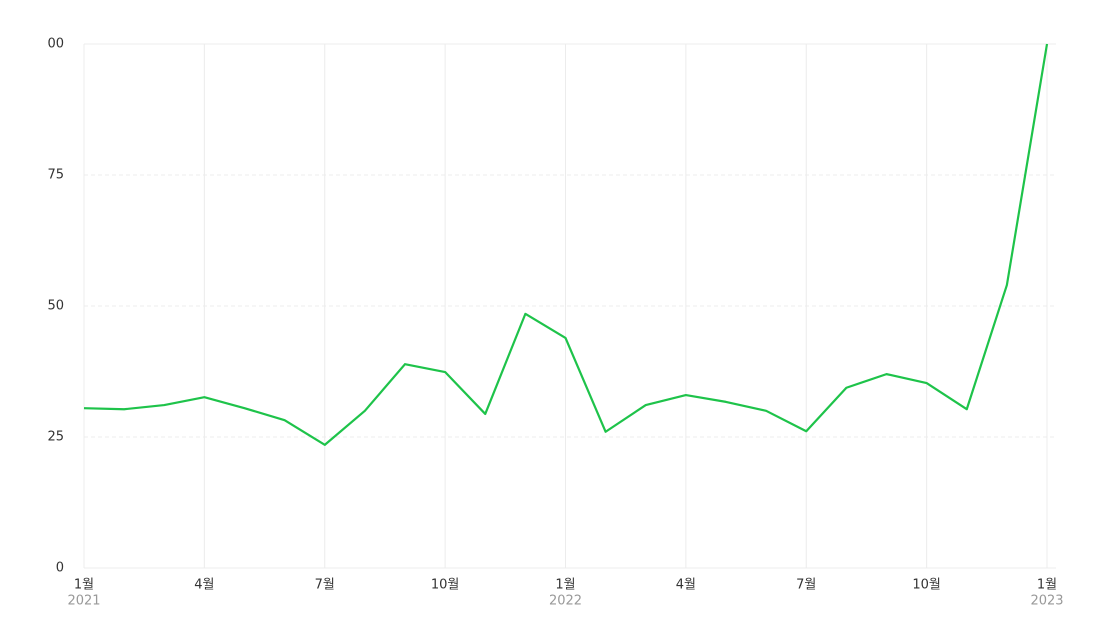  Describe the element at coordinates (55, 437) in the screenshot. I see `y-tick-label: 25` at that location.